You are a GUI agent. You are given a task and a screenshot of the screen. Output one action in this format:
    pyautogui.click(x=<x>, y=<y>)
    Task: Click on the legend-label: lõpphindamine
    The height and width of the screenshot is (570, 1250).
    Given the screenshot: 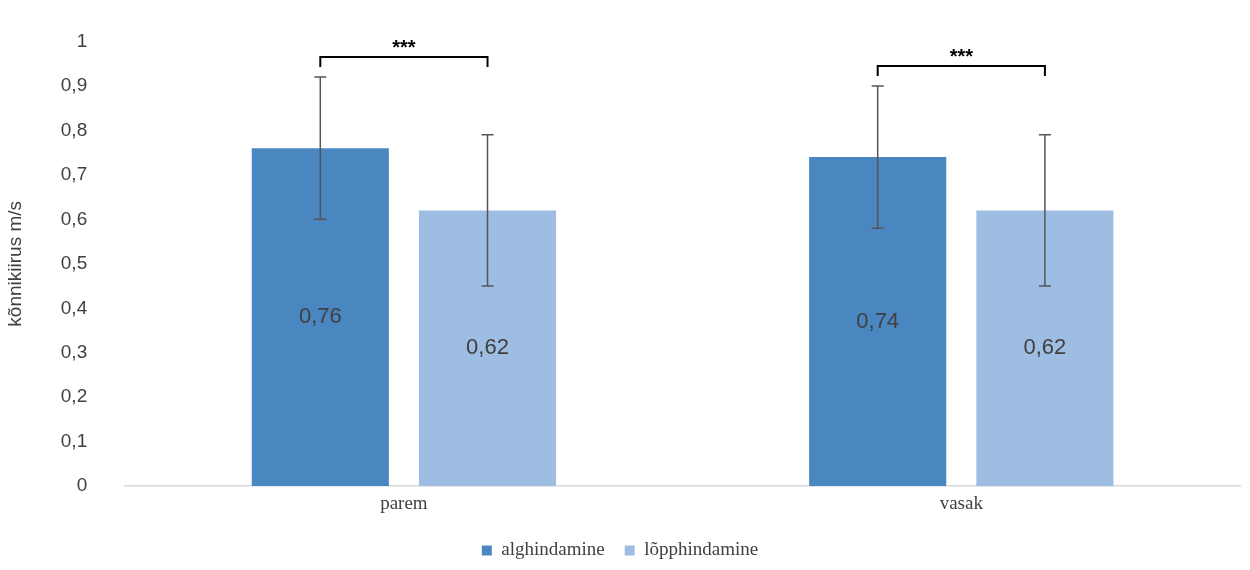 What is the action you would take?
    pyautogui.click(x=701, y=549)
    